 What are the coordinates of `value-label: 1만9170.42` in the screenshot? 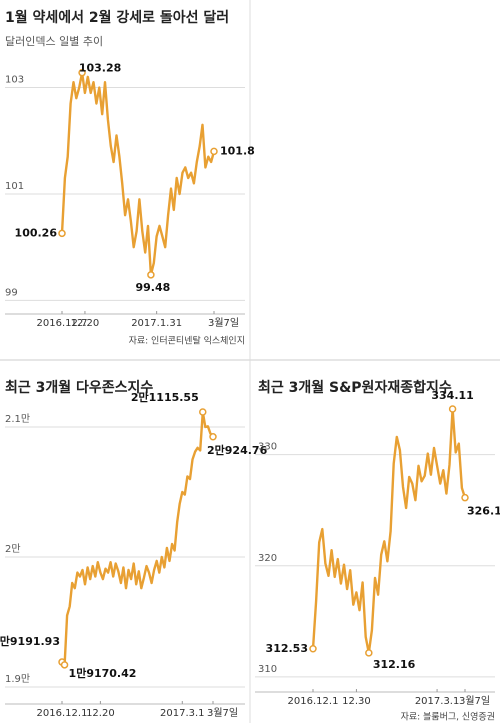 It's located at (103, 673).